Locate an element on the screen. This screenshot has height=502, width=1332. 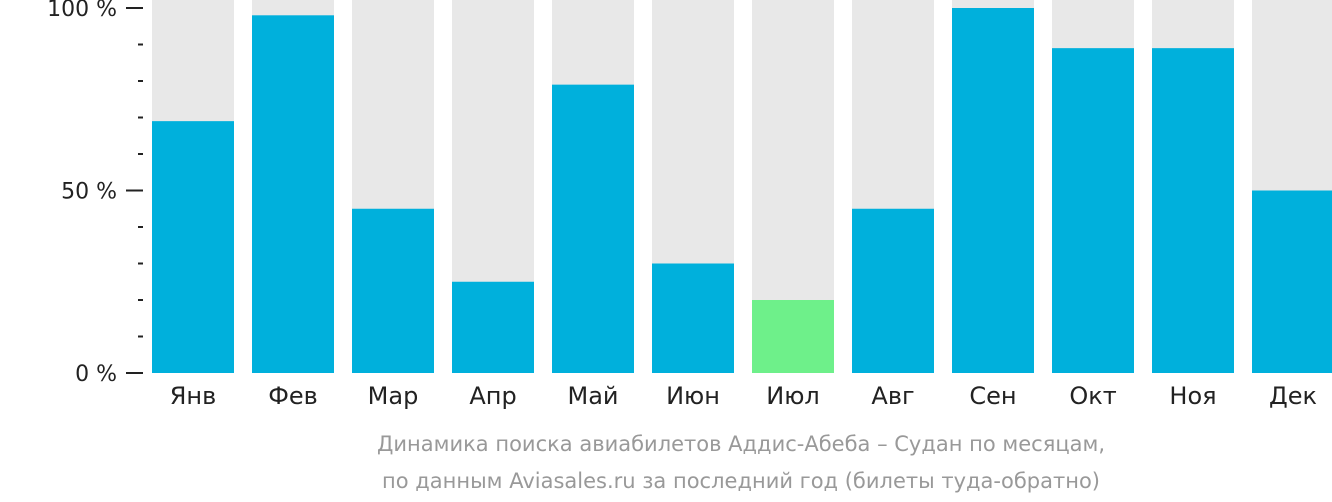
x-tick-label-01: Янв is located at coordinates (193, 396).